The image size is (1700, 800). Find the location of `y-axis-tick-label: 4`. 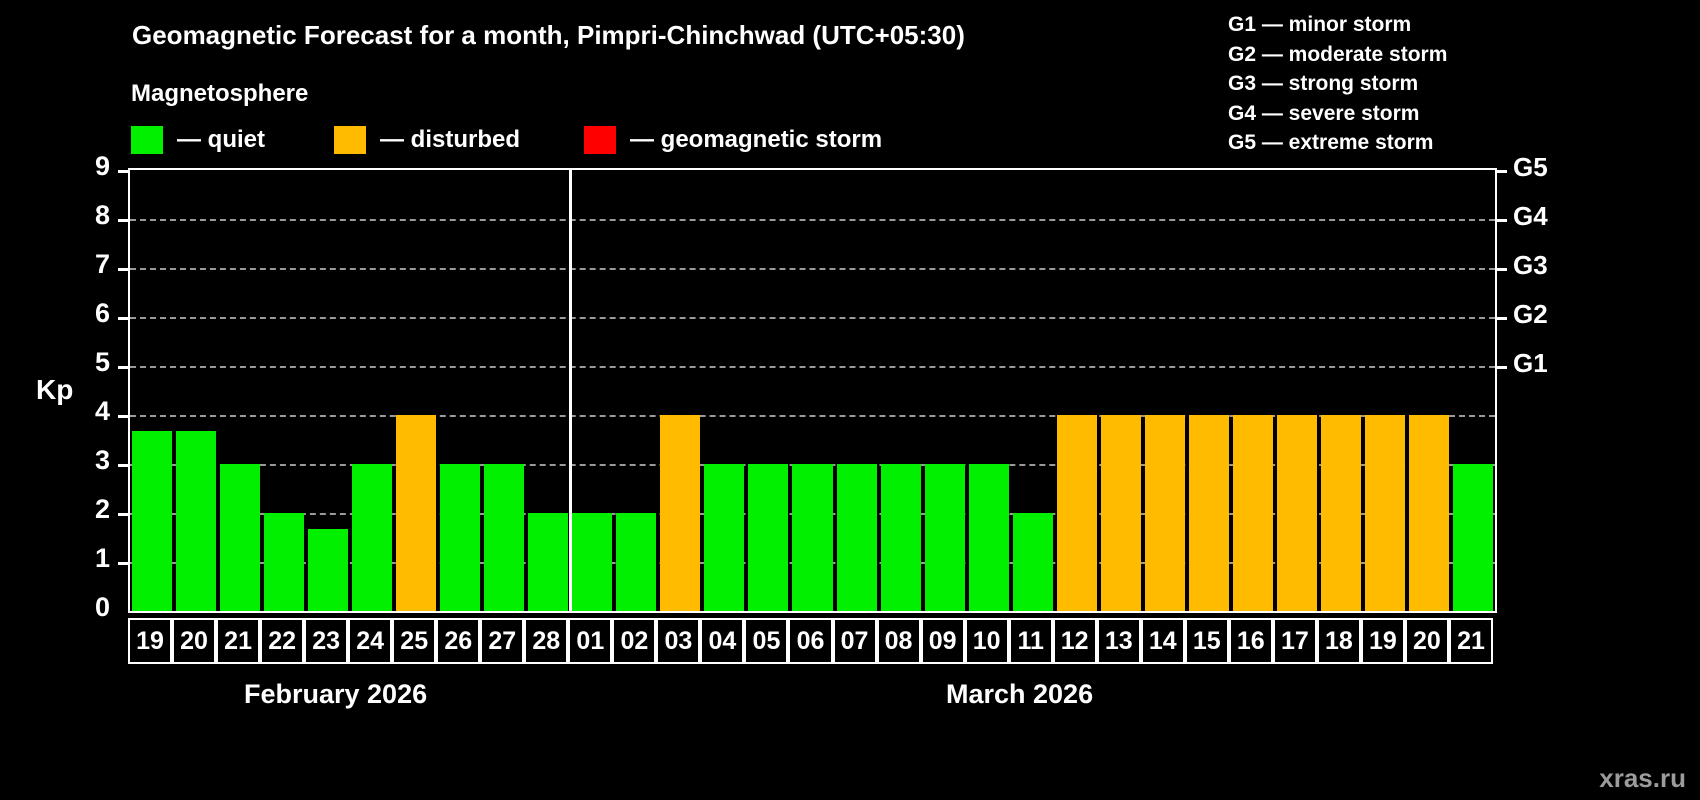

y-axis-tick-label: 4 is located at coordinates (102, 411).